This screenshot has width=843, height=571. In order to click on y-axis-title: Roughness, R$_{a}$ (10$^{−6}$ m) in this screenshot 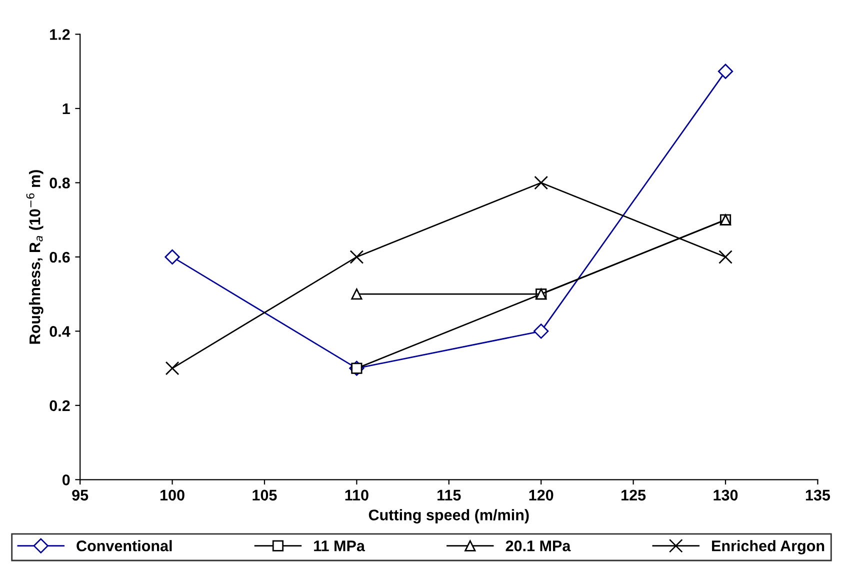, I will do `click(35, 257)`.